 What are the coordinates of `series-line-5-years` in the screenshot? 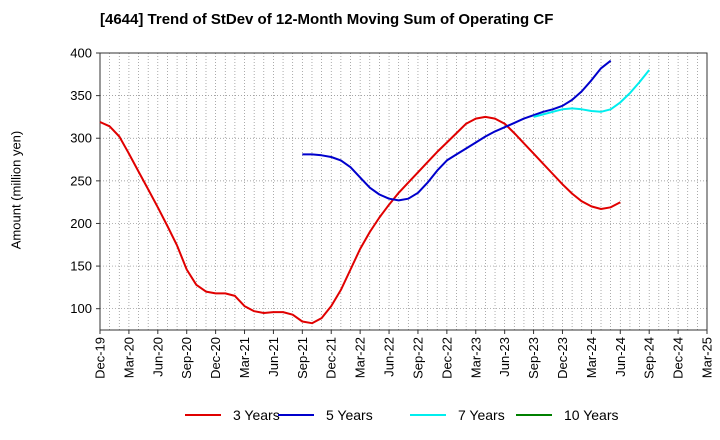 It's located at (457, 130).